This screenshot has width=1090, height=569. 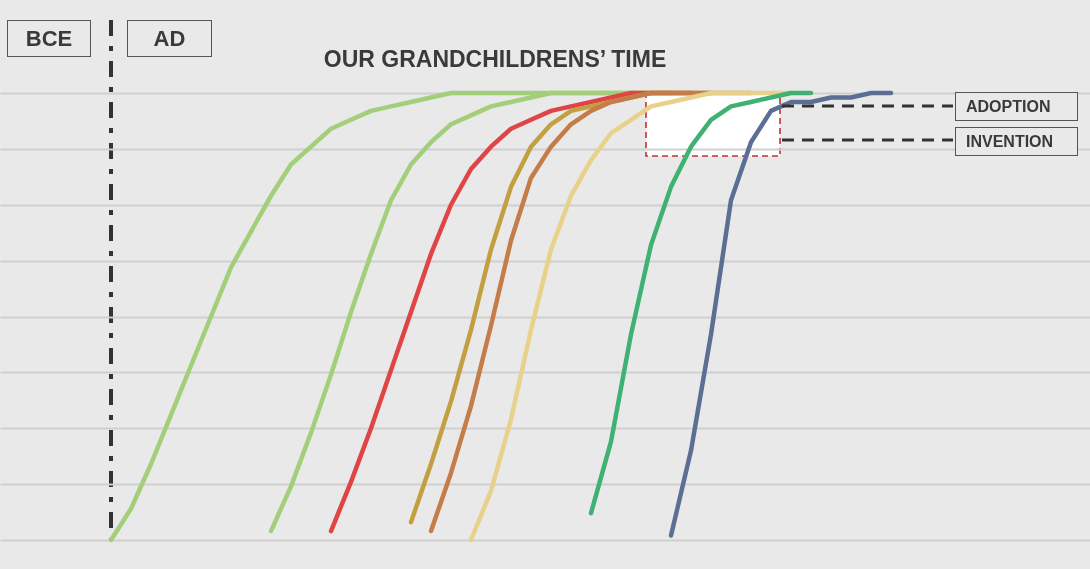 I want to click on text: ADOPTION, so click(x=1016, y=106).